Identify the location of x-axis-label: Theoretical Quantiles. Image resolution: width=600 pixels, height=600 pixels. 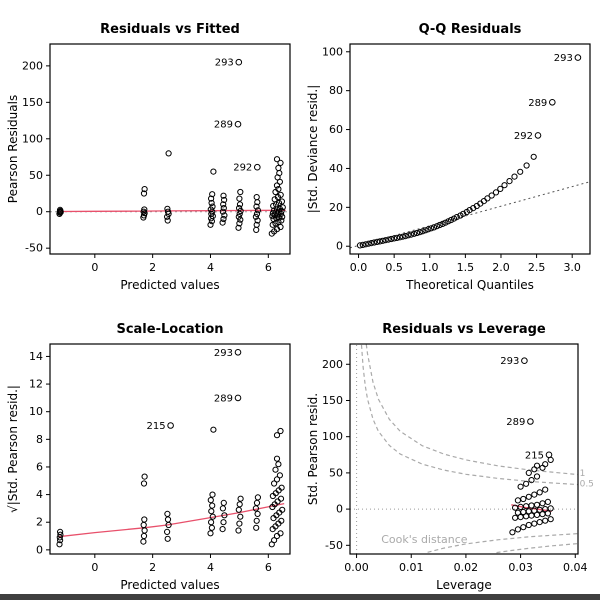
(470, 285).